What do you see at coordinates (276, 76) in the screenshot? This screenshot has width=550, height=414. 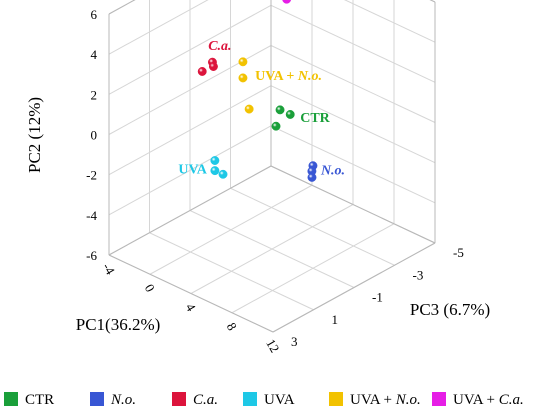 I see `cluster-label-text: UVA +` at bounding box center [276, 76].